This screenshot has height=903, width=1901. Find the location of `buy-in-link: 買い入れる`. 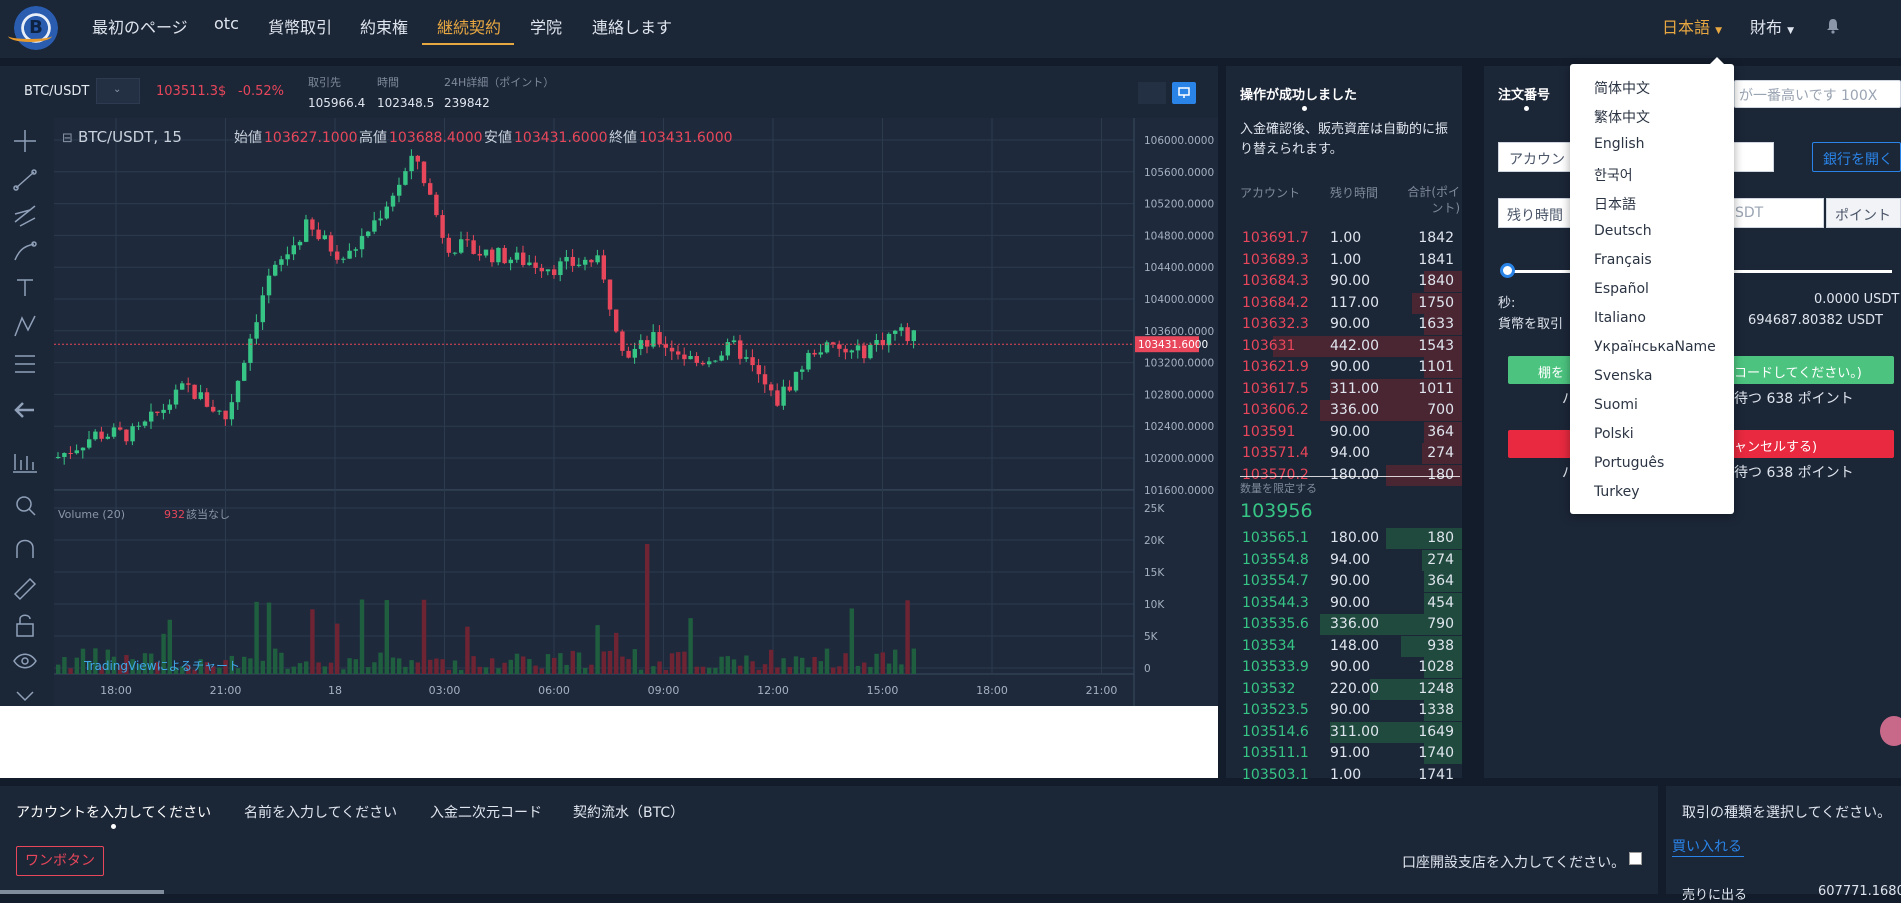

buy-in-link: 買い入れる is located at coordinates (1707, 847).